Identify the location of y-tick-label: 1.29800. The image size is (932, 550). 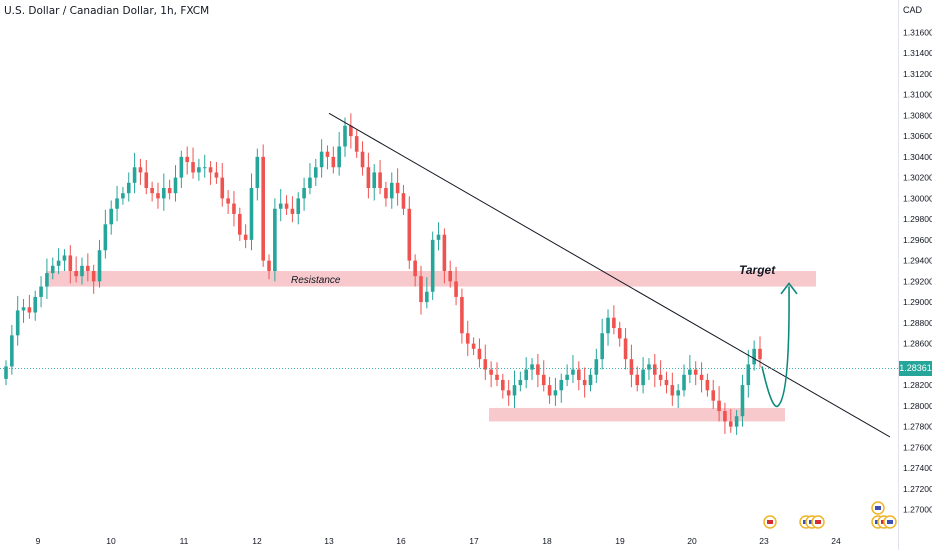
(917, 219).